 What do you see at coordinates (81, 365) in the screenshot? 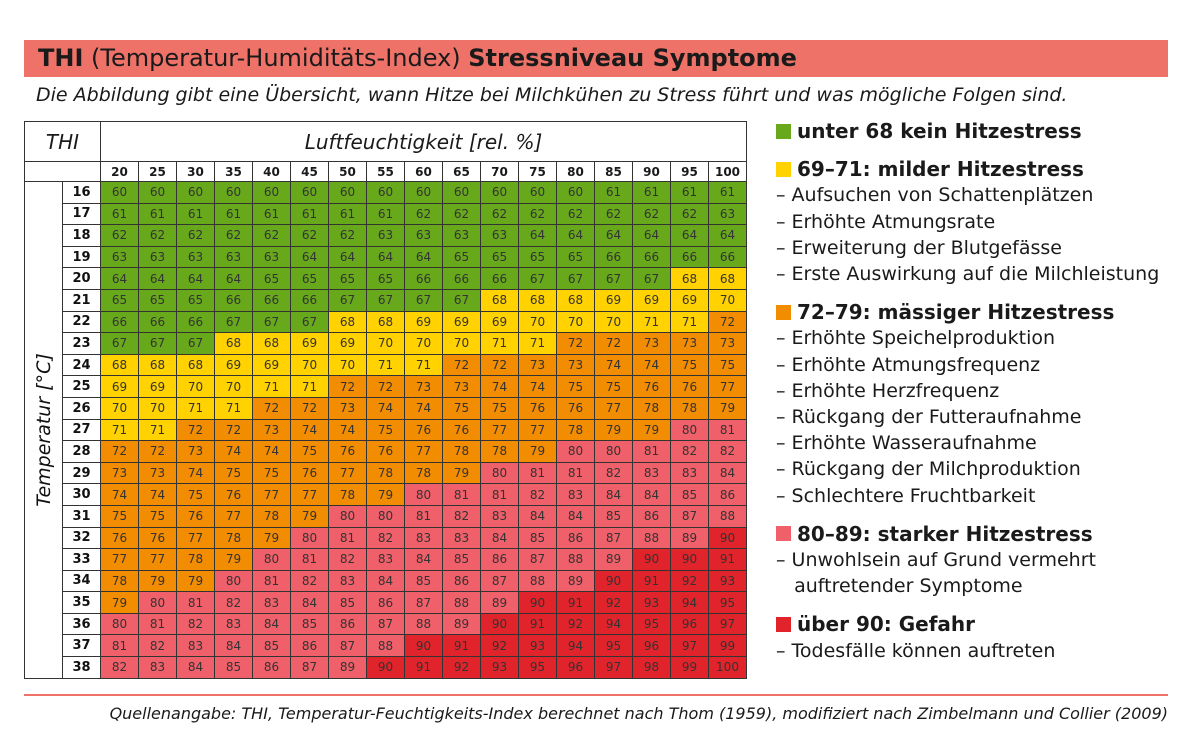
I see `temperature-cell: 24` at bounding box center [81, 365].